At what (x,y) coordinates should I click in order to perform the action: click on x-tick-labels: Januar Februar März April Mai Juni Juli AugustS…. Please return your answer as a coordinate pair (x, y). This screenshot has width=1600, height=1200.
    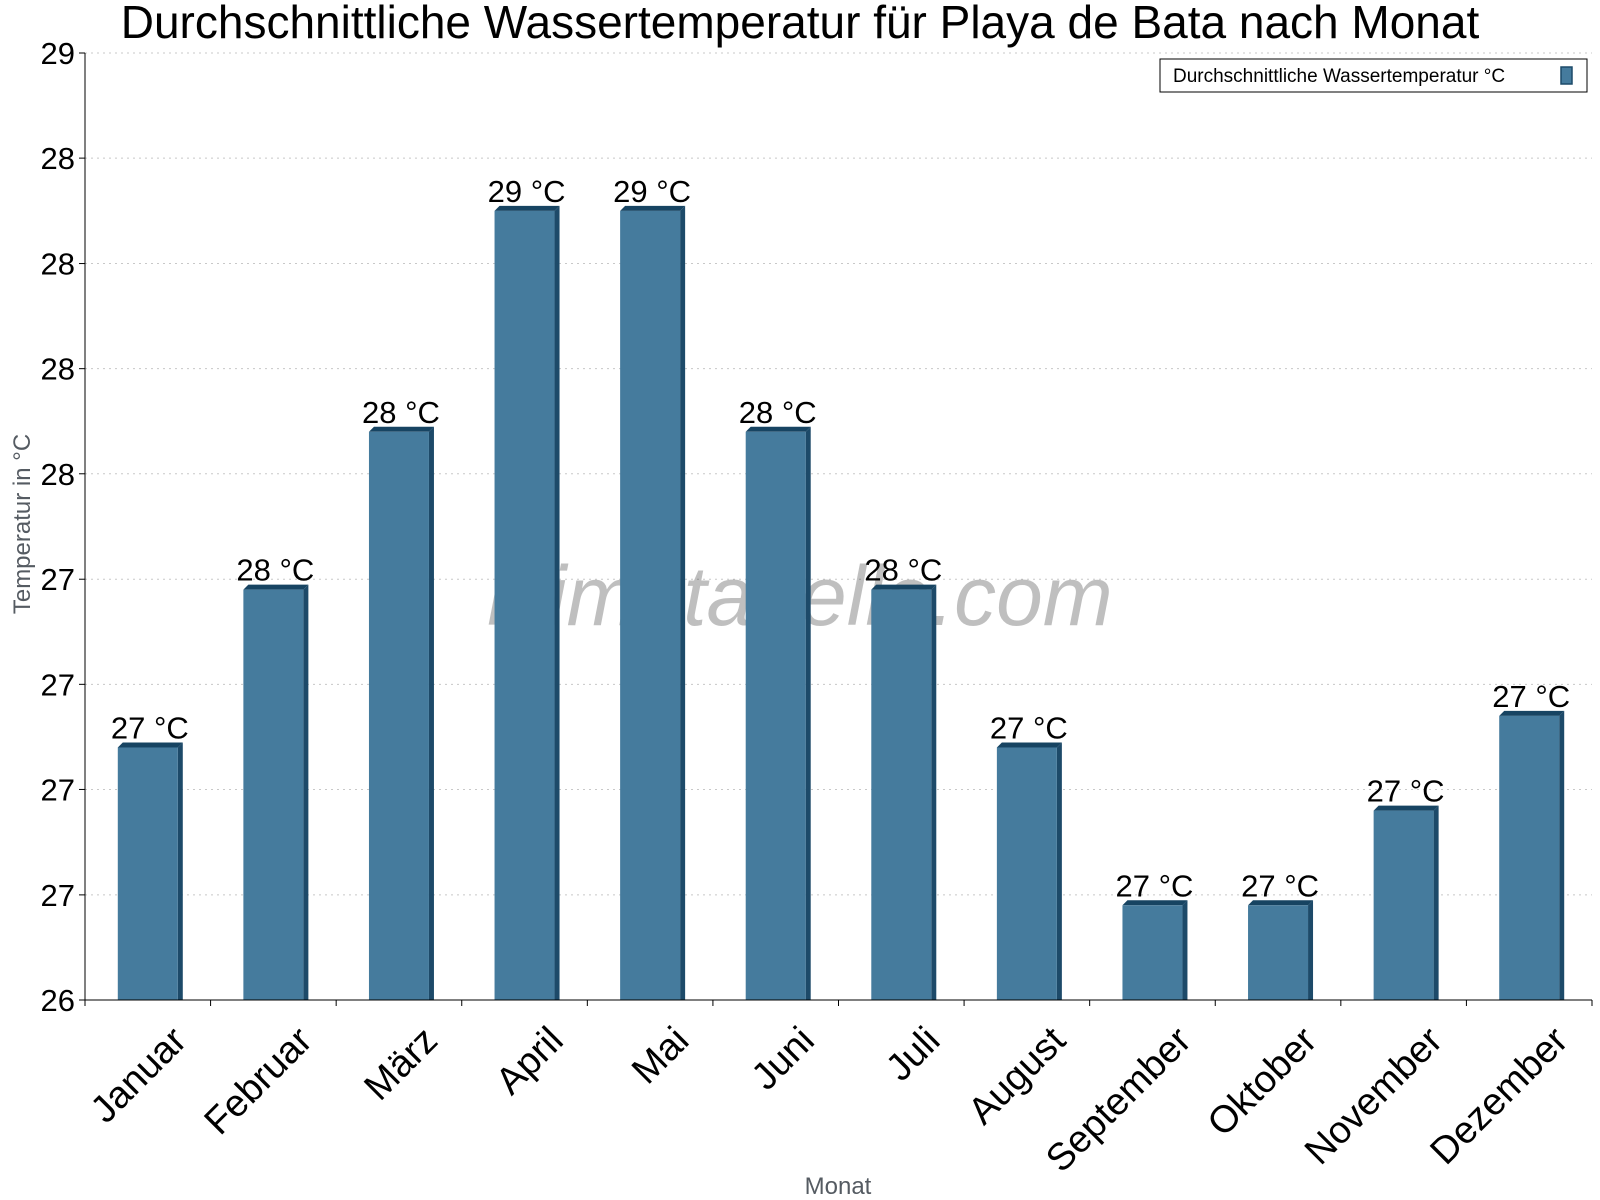
    Looking at the image, I should click on (830, 1099).